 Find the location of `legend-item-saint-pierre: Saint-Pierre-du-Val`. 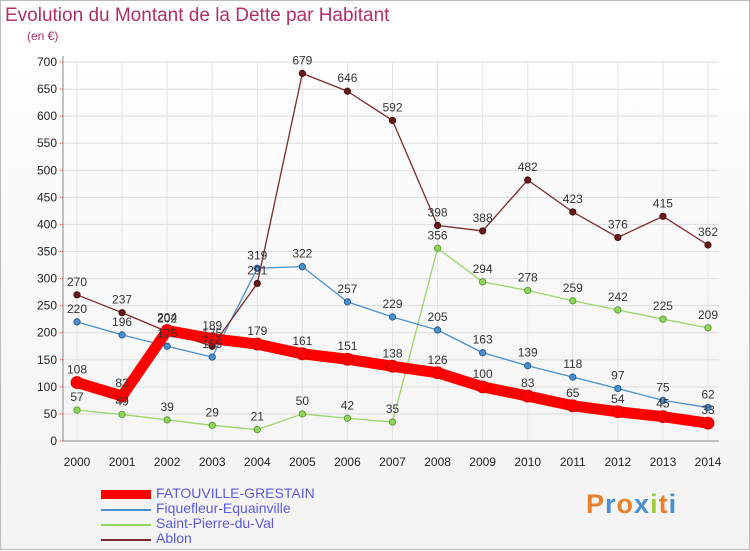

legend-item-saint-pierre: Saint-Pierre-du-Val is located at coordinates (261, 523).